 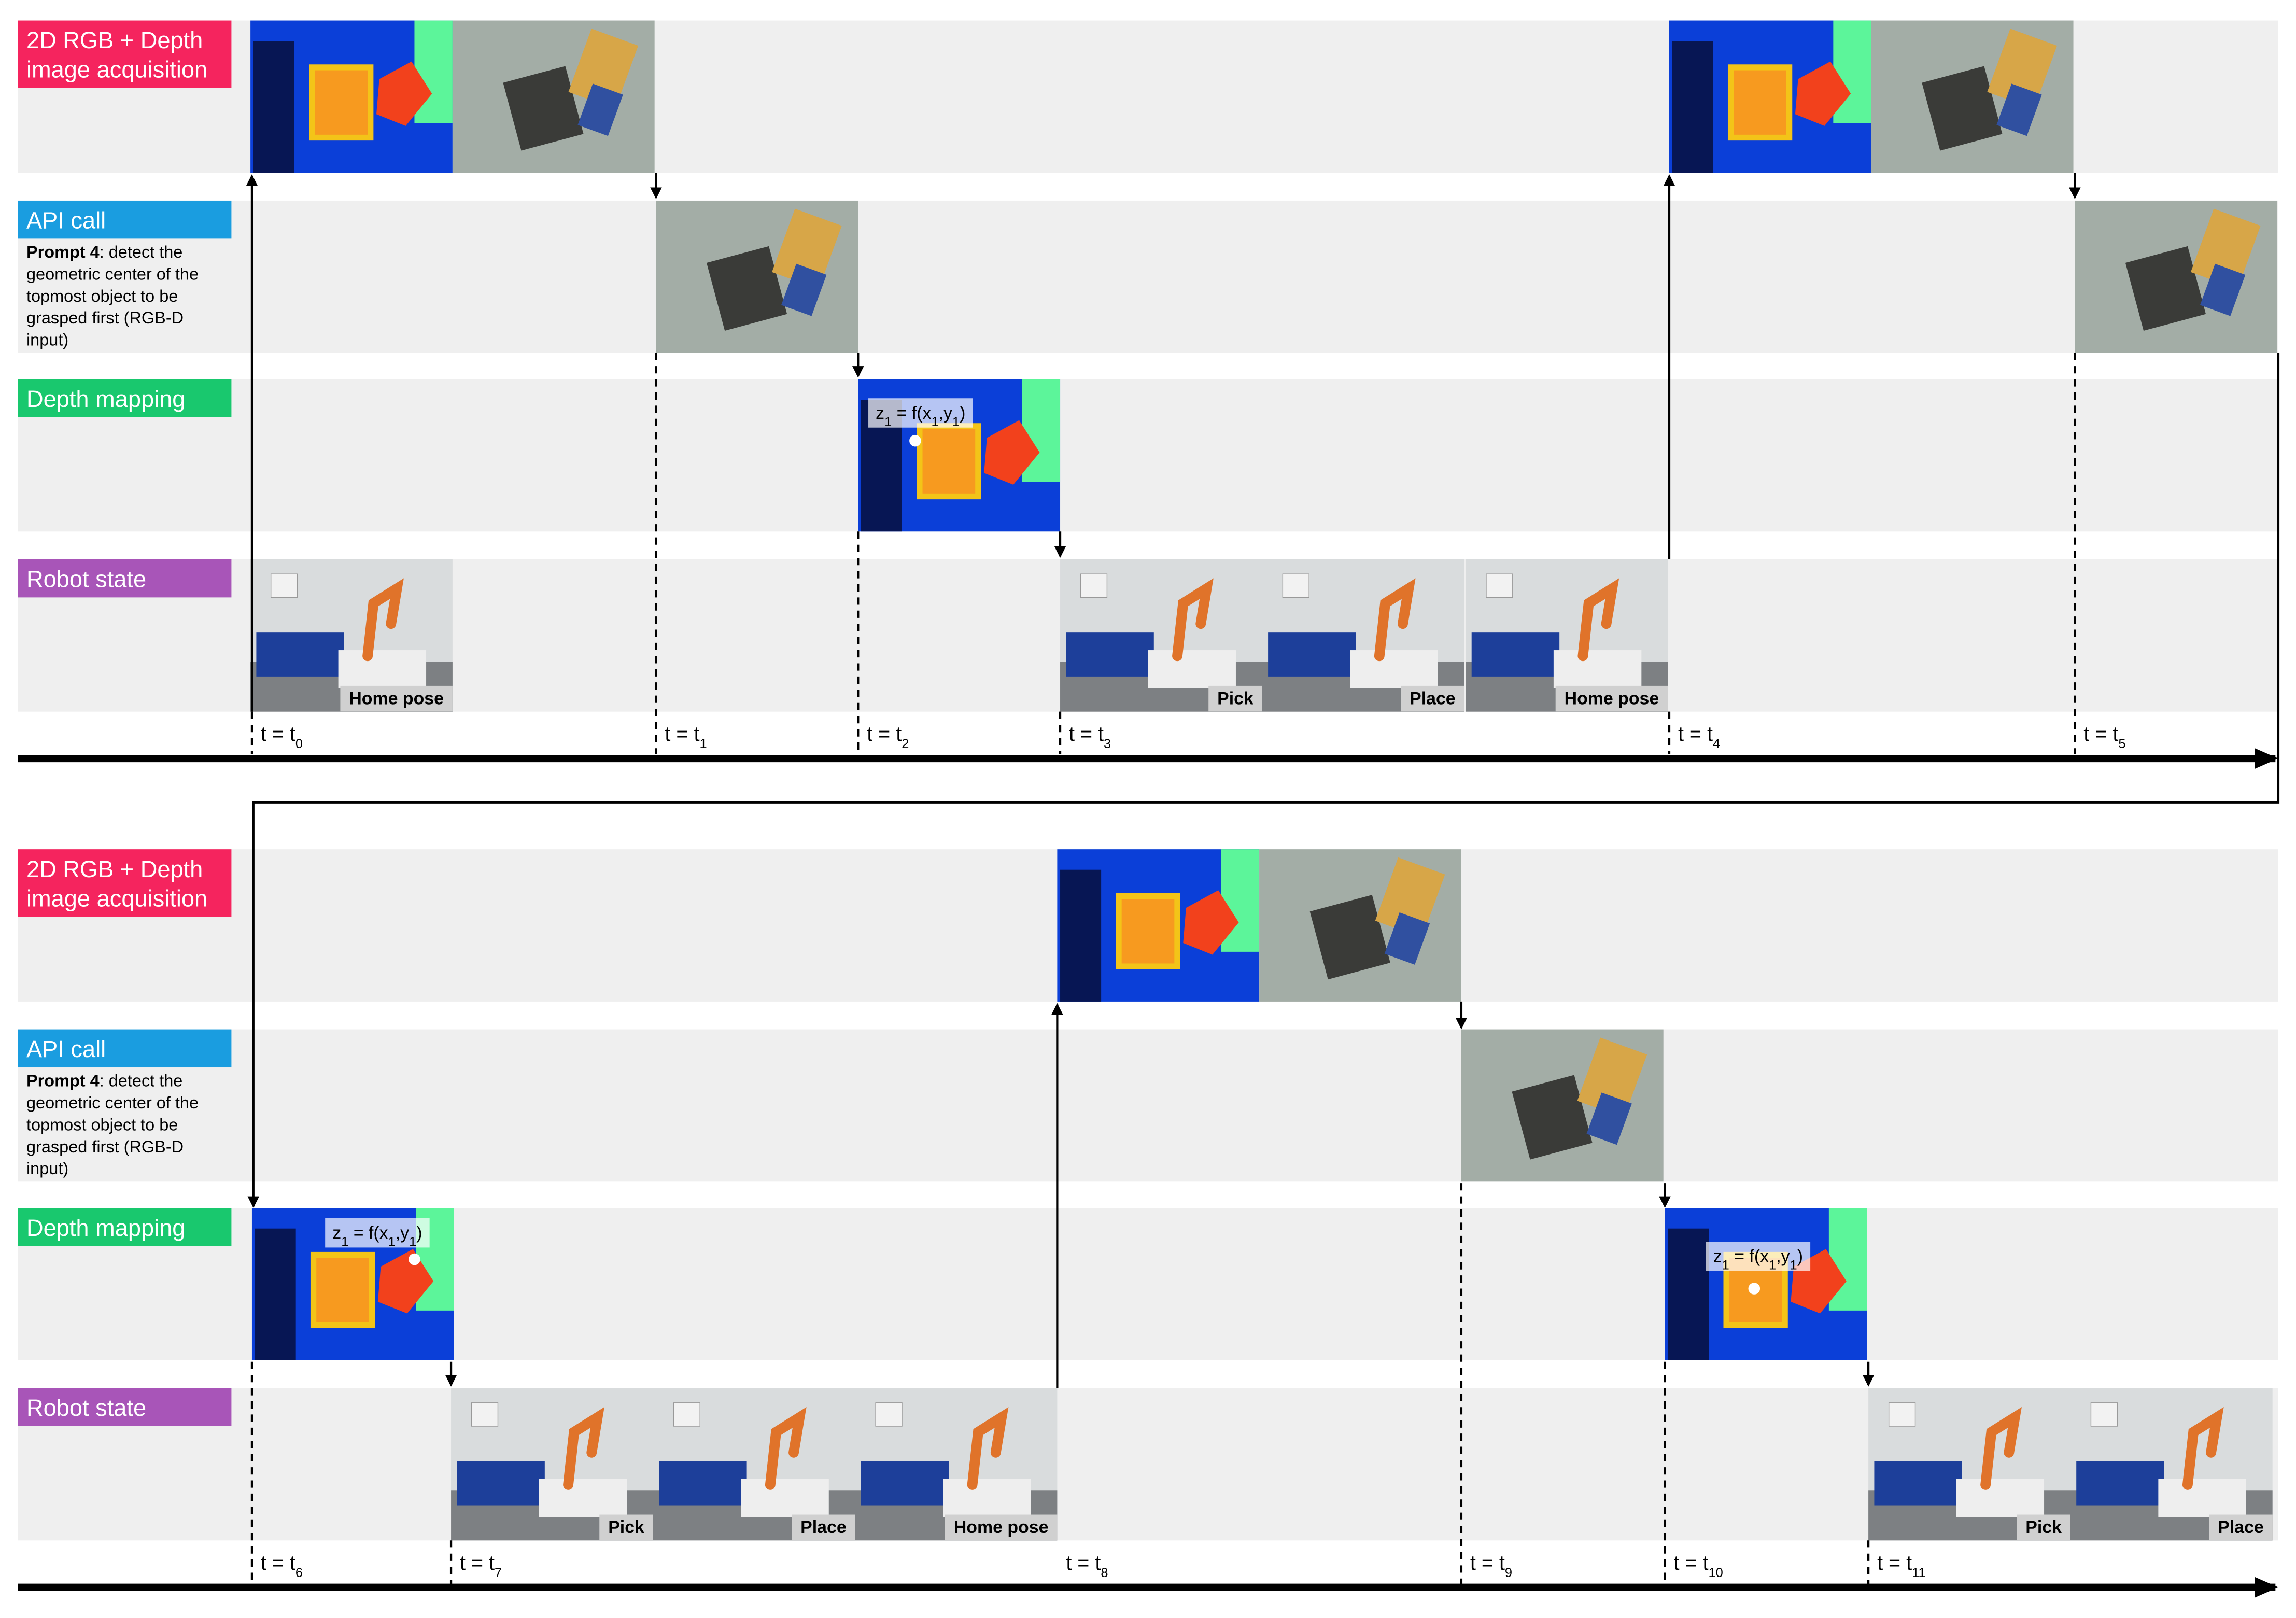 What do you see at coordinates (1749, 1257) in the screenshot?
I see `text-part: = f(x` at bounding box center [1749, 1257].